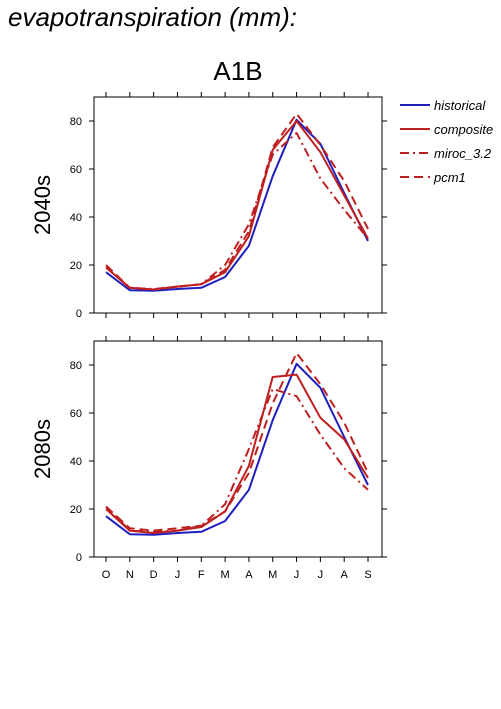 The height and width of the screenshot is (709, 501). What do you see at coordinates (201, 575) in the screenshot?
I see `x-tick-label: F` at bounding box center [201, 575].